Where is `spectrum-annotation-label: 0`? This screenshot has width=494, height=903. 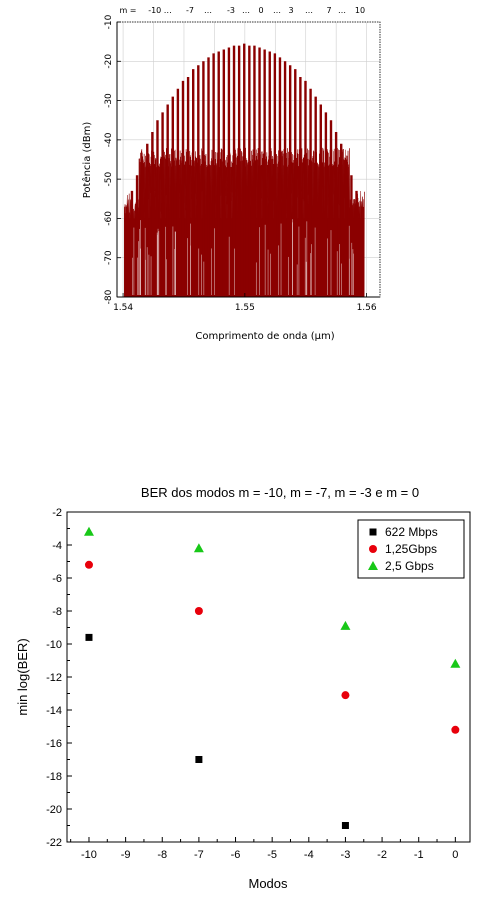 spectrum-annotation-label: 0 is located at coordinates (260, 10).